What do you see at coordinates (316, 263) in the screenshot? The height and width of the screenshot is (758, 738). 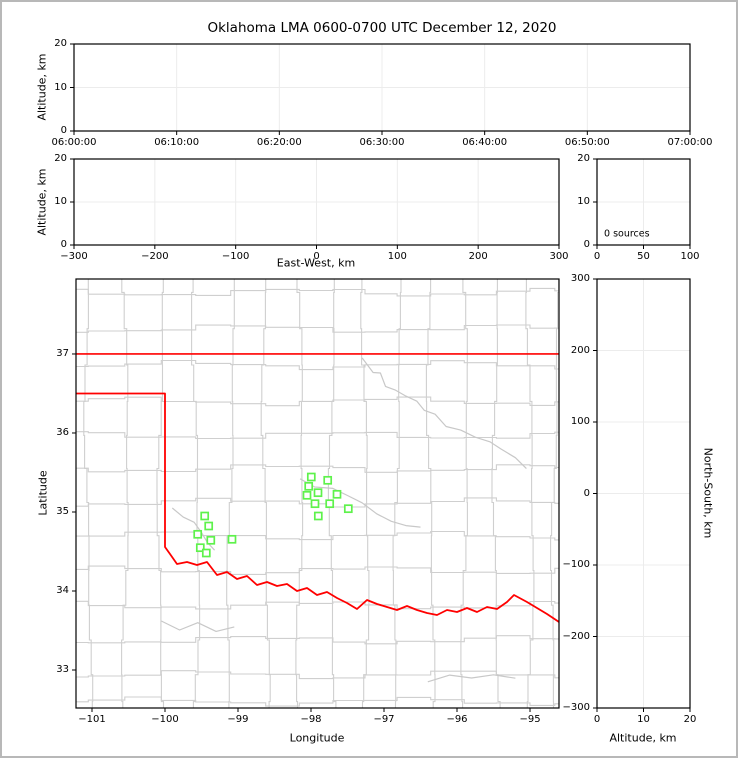 I see `ew-panel-xlabel: East-West, km` at bounding box center [316, 263].